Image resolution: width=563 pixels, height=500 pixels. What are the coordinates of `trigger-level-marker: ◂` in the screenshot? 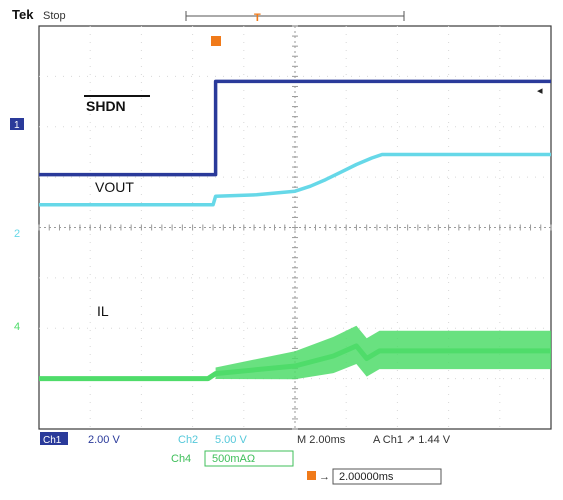 It's located at (540, 91).